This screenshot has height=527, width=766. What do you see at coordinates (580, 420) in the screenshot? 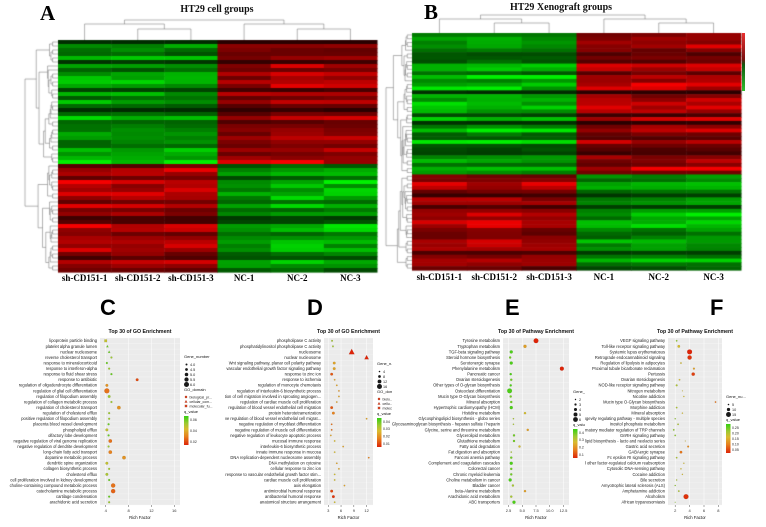
I see `legend-size-label: 6` at bounding box center [580, 420].